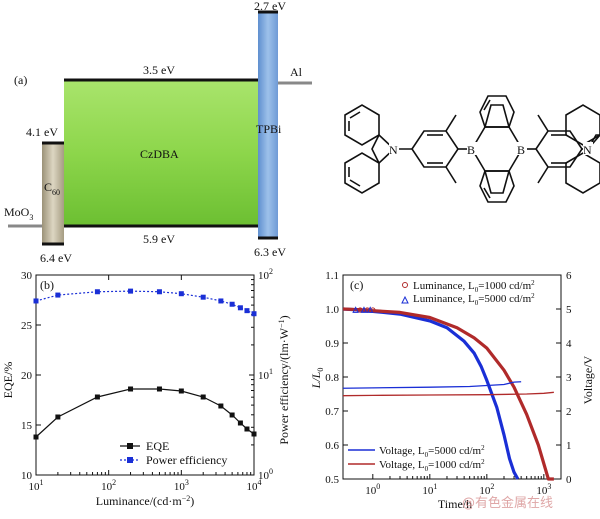  I want to click on czdba-top-energy: 3.5 eV, so click(159, 70).